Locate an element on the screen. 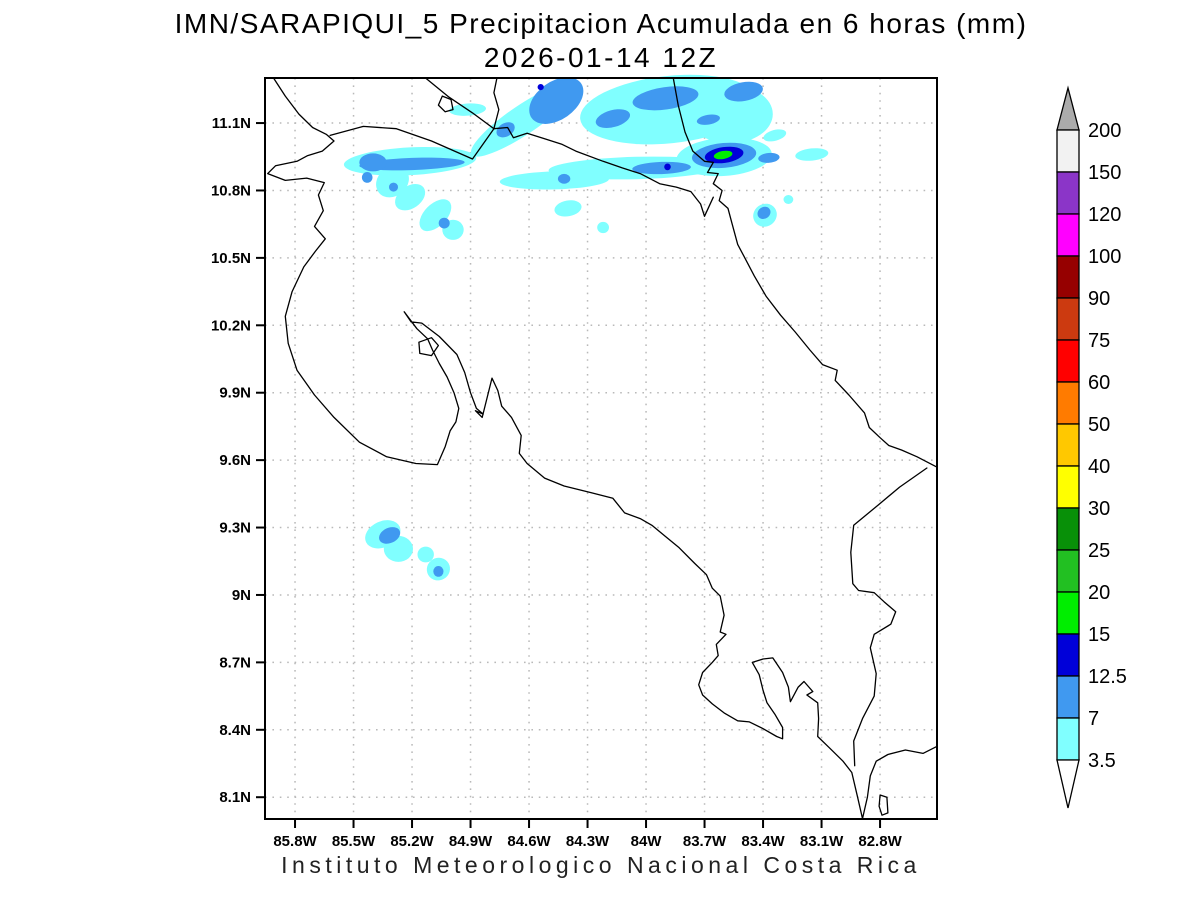  coastline-path is located at coordinates (805, 272).